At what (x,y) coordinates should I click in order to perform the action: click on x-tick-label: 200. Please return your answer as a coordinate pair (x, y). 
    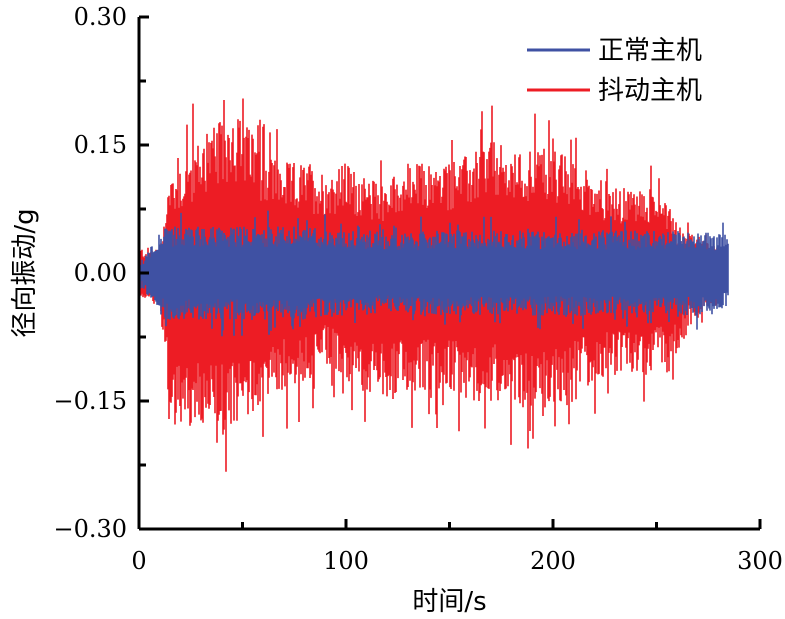
    Looking at the image, I should click on (553, 561).